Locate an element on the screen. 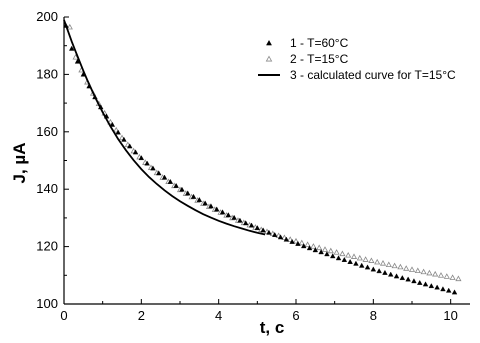 This screenshot has height=343, width=480. x-tick-label: 0 is located at coordinates (63, 315).